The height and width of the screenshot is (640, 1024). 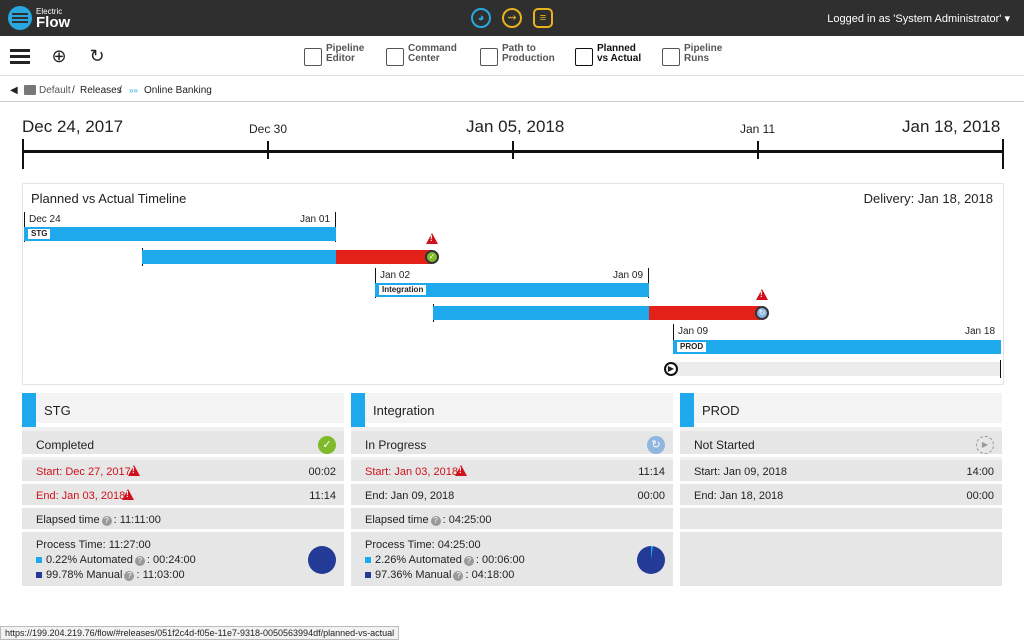 I want to click on stg-overrun-bar, so click(x=384, y=257).